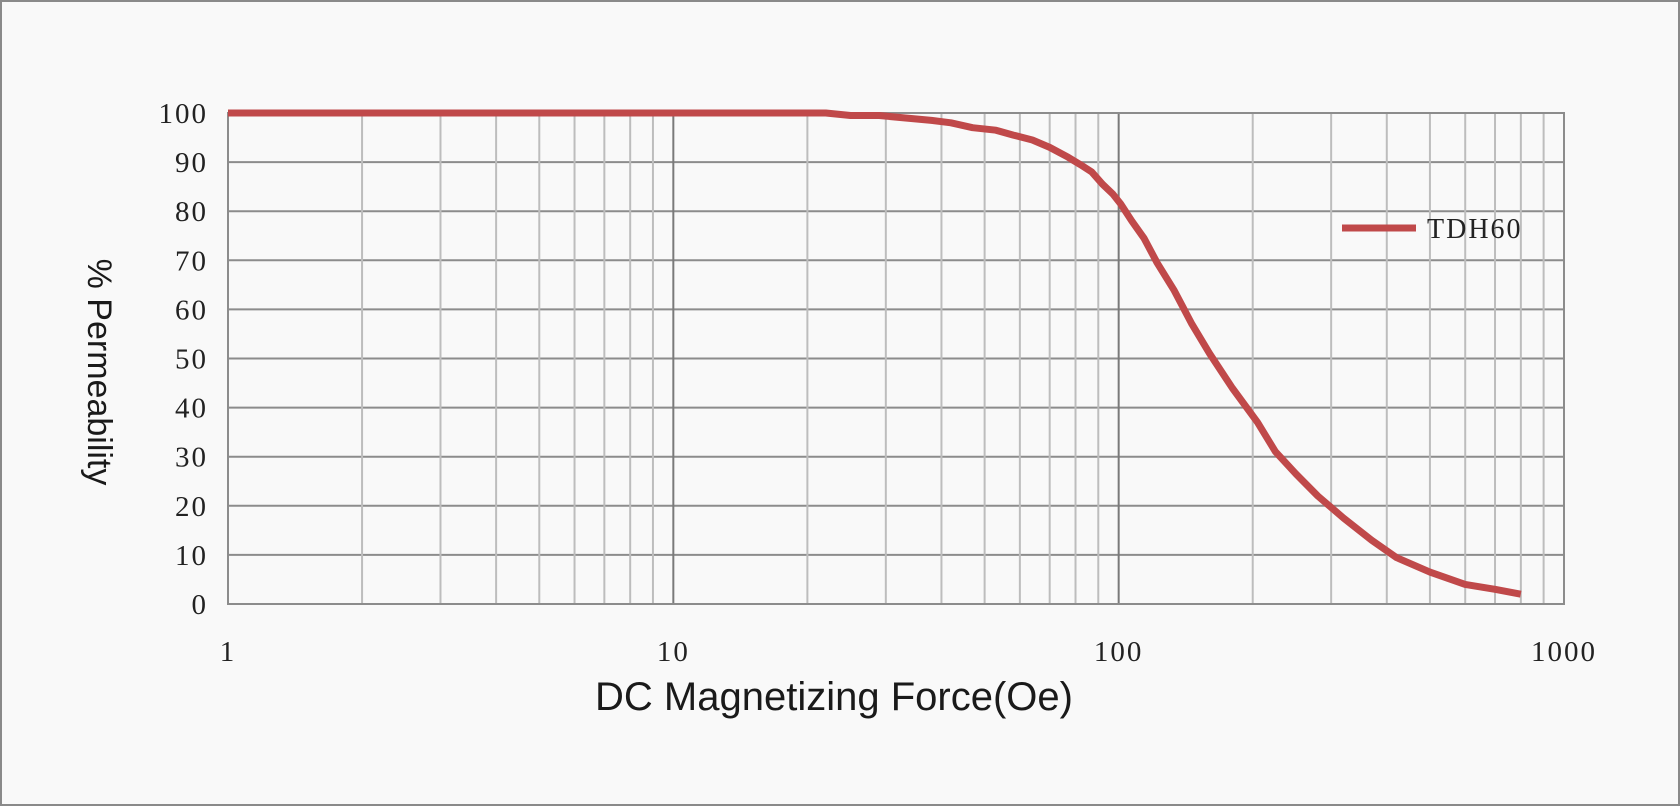  I want to click on y-tick-label: 70, so click(191, 261).